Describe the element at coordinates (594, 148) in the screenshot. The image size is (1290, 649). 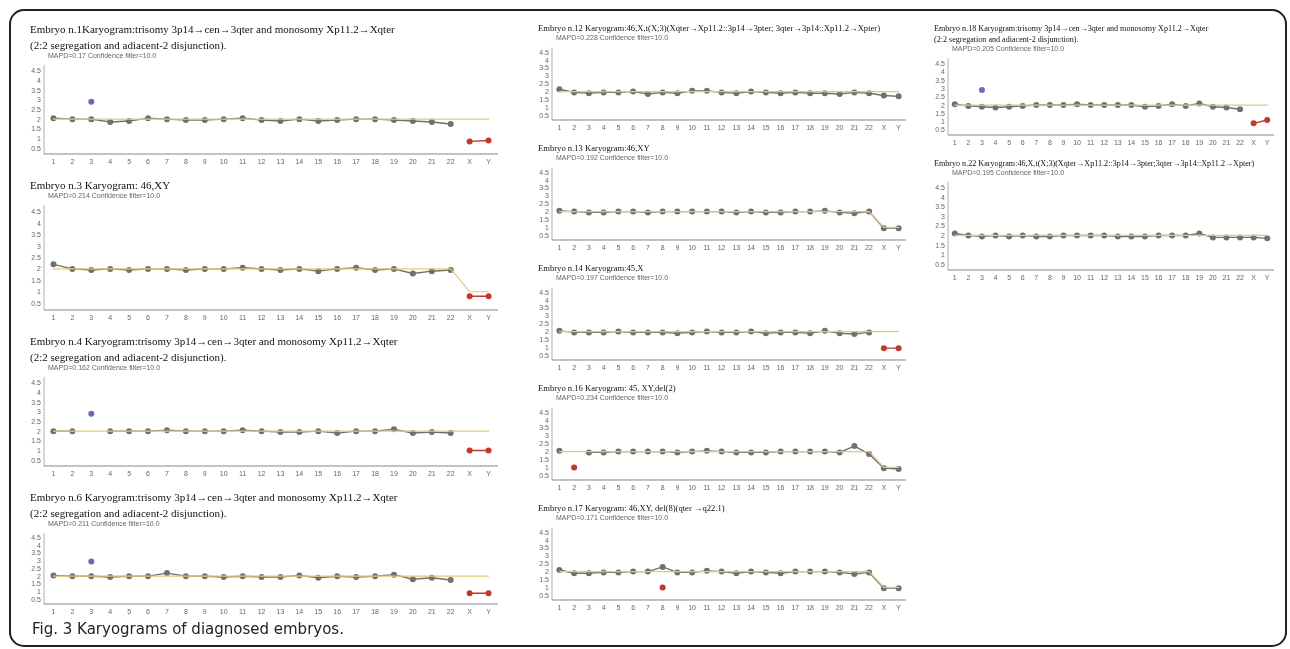
I see `chart-title: Embryo n.13 Karyogram:46,XY` at that location.